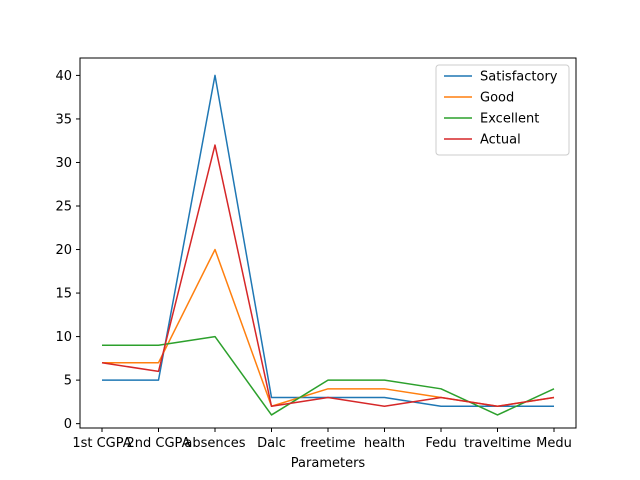  I want to click on legend-label: Good, so click(497, 98).